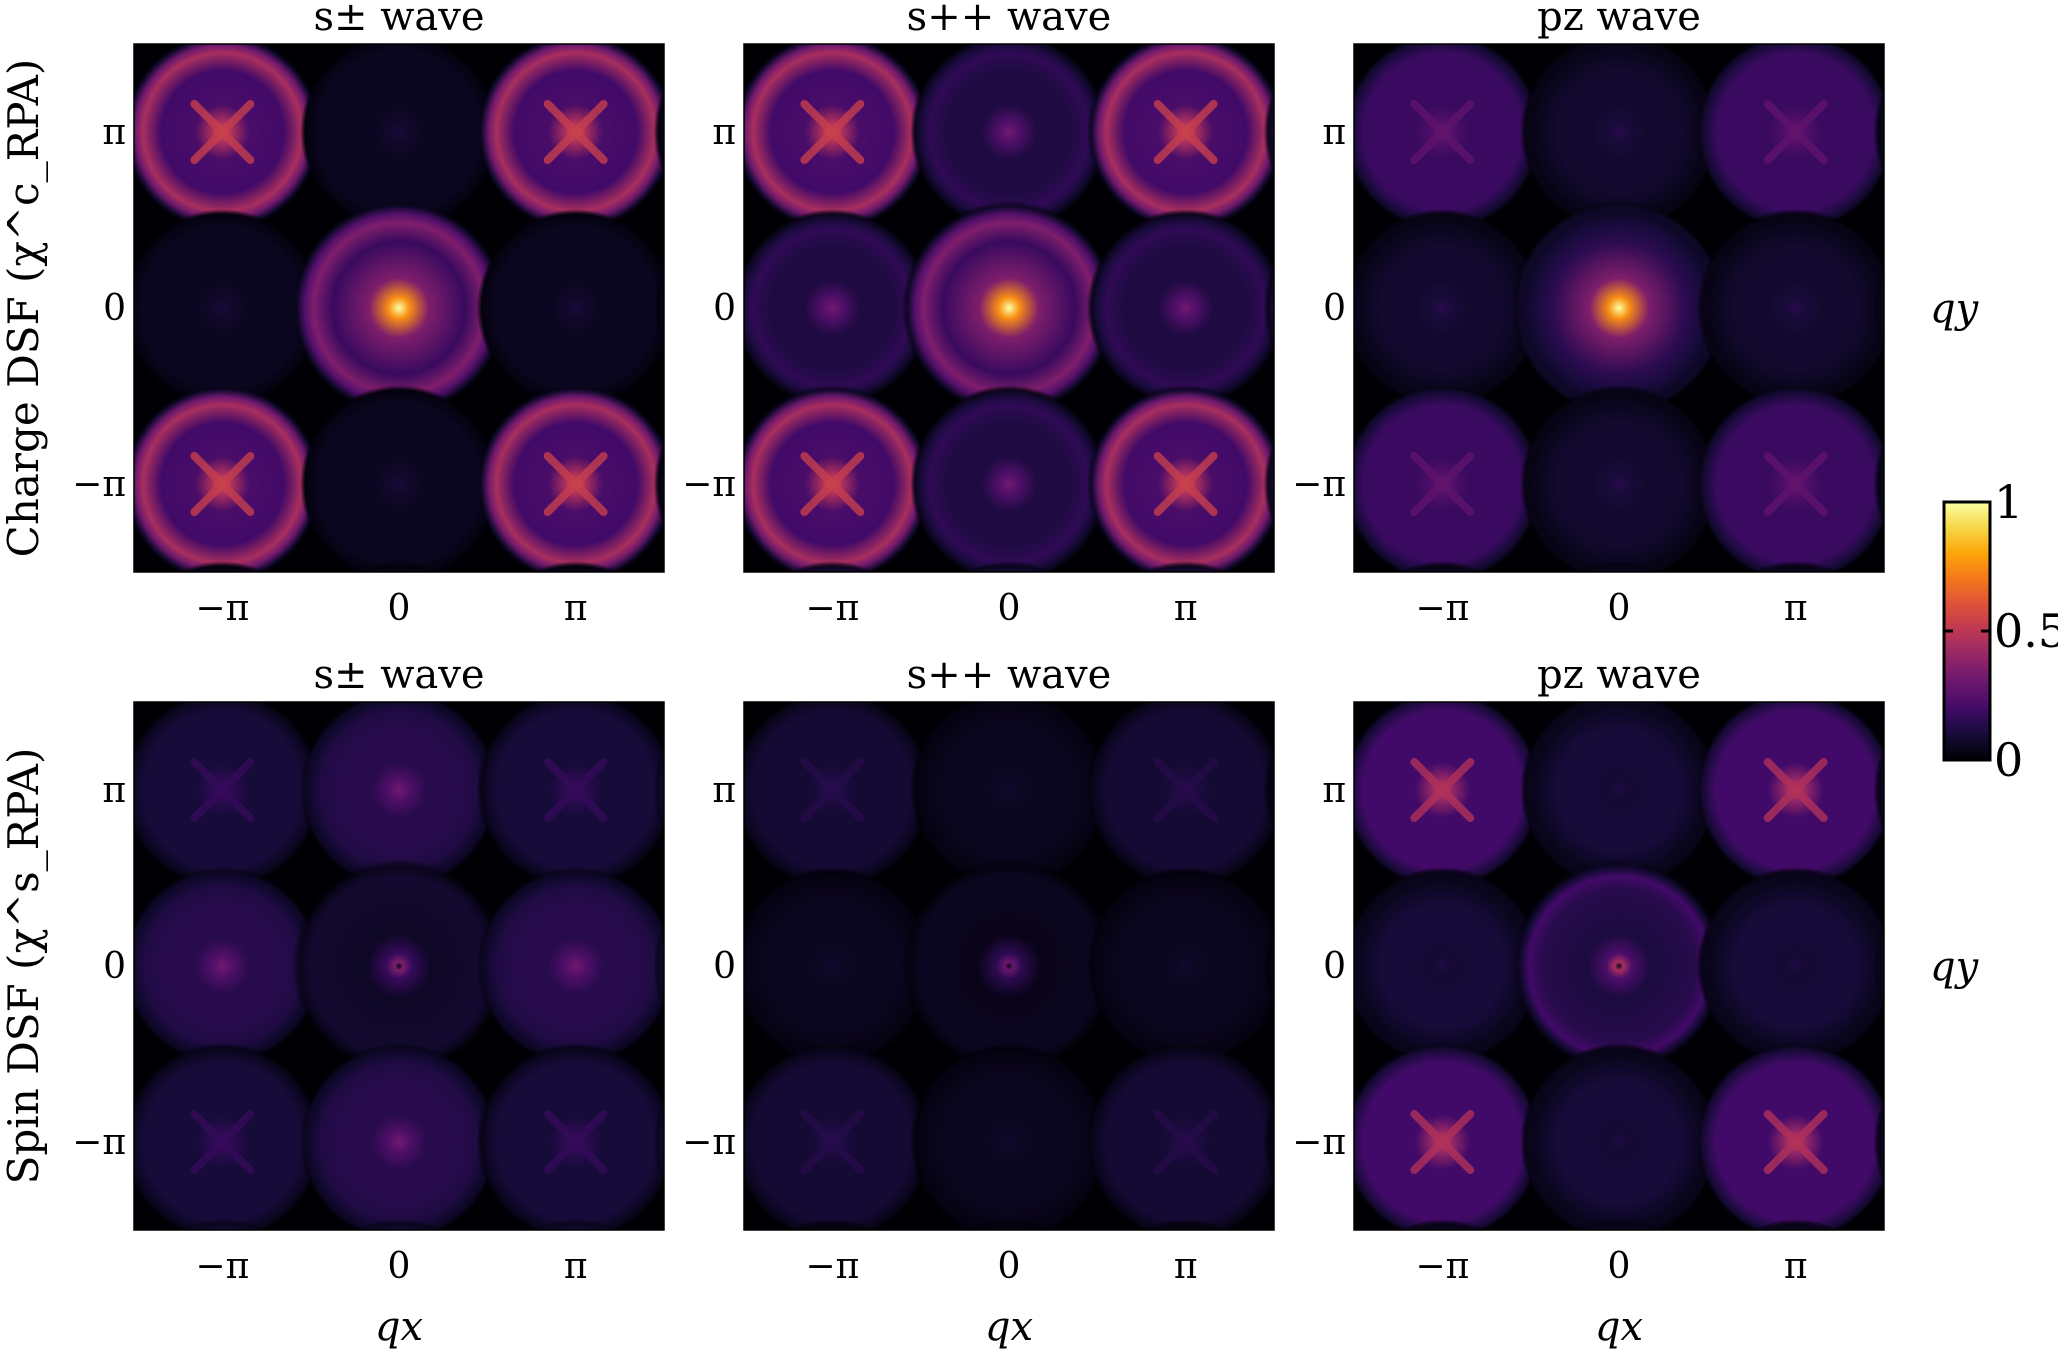 This screenshot has height=1351, width=2058. Describe the element at coordinates (1009, 20) in the screenshot. I see `panel-title: s++ wave` at that location.